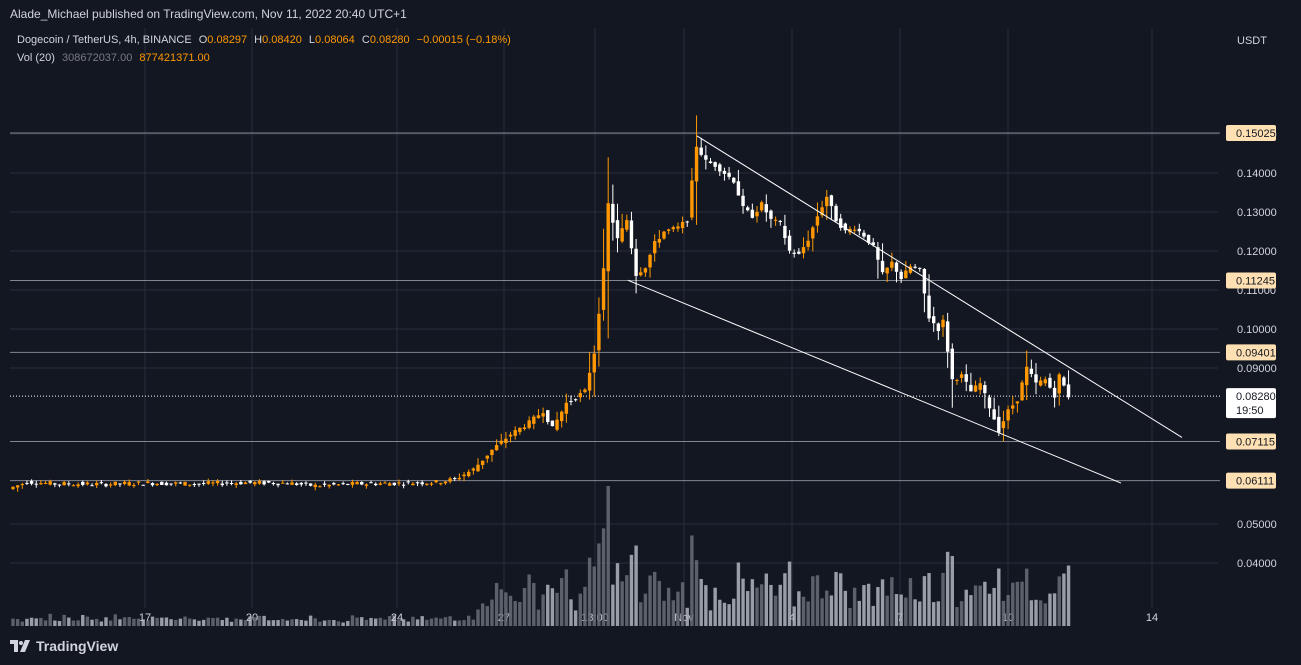 The image size is (1301, 665). Describe the element at coordinates (104, 40) in the screenshot. I see `symbol-label: Dogecoin / TetherUS, 4h, BINANCE` at that location.